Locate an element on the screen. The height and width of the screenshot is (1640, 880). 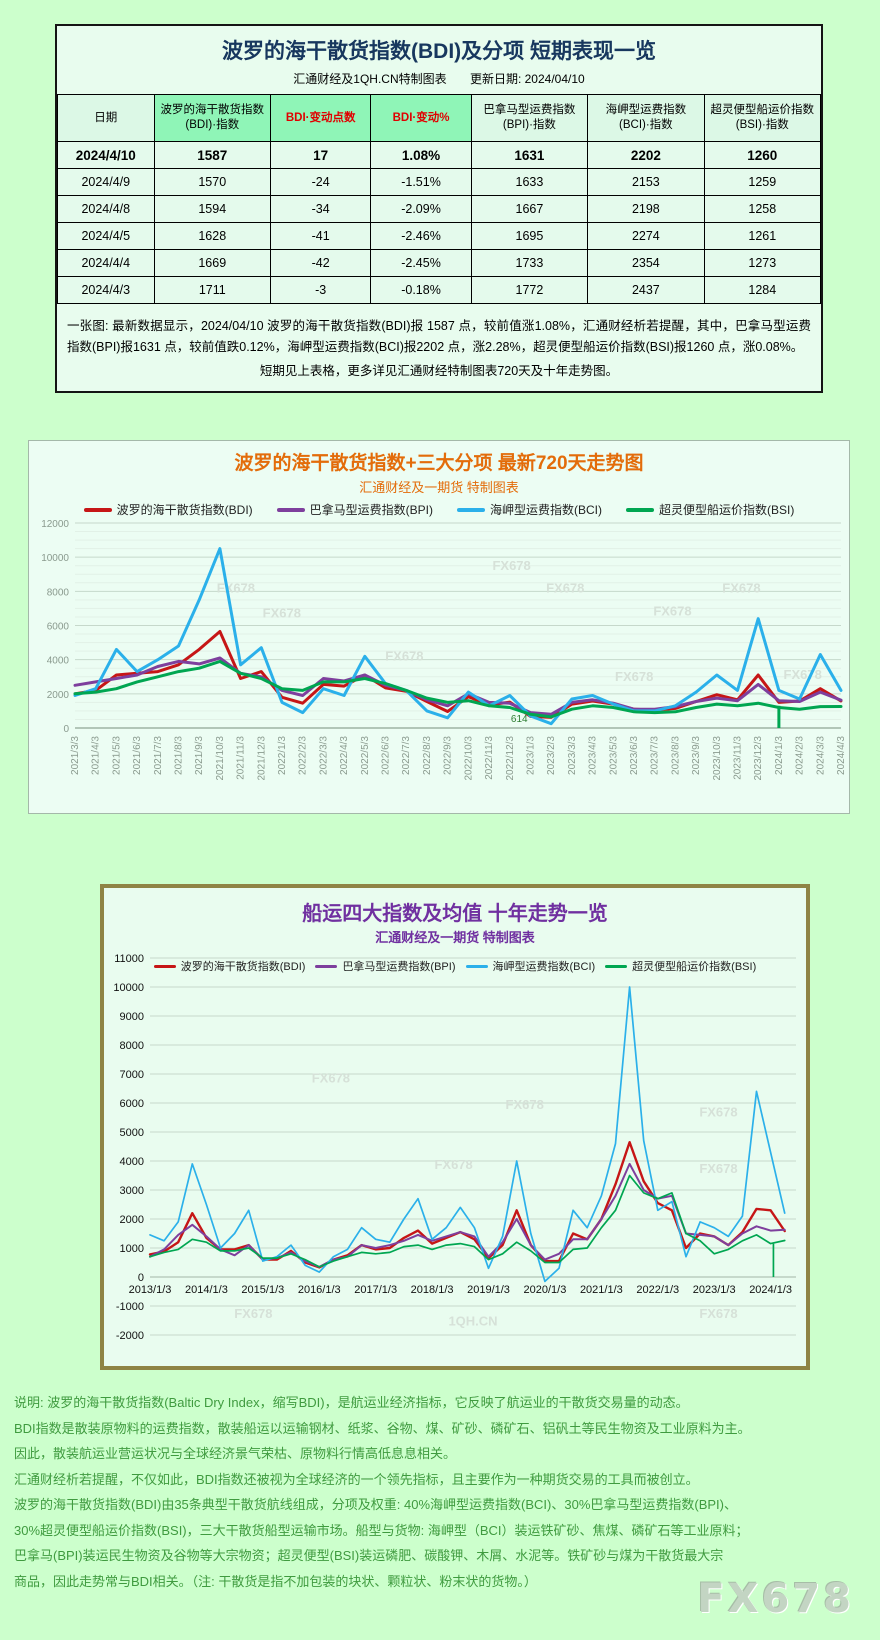
svg-text: 2021/8/3 is located at coordinates (179, 755).